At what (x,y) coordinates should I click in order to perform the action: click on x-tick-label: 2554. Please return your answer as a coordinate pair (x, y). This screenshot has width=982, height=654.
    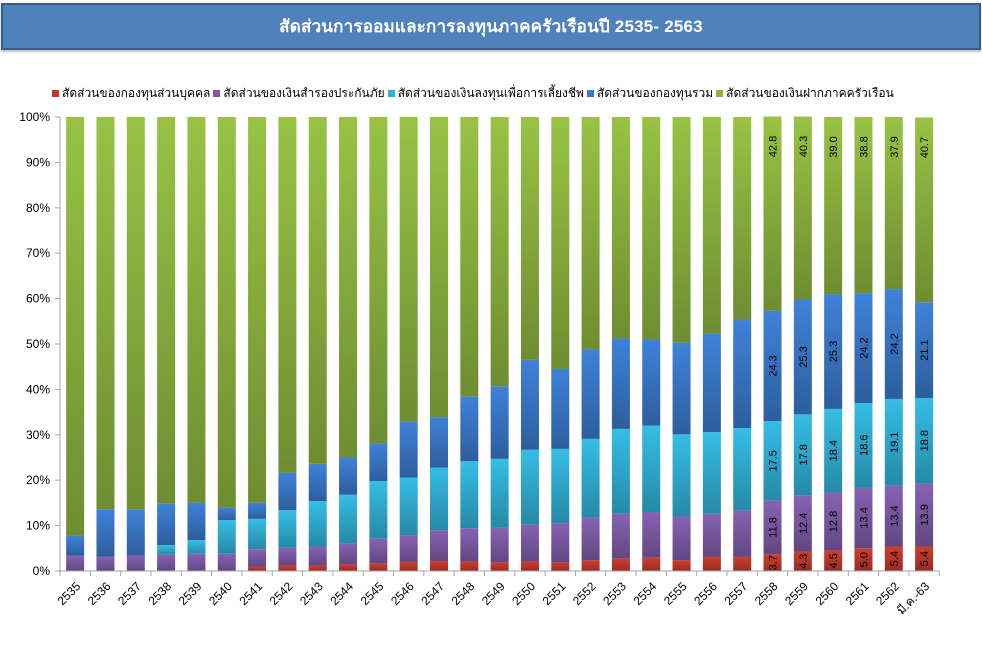
    Looking at the image, I should click on (645, 593).